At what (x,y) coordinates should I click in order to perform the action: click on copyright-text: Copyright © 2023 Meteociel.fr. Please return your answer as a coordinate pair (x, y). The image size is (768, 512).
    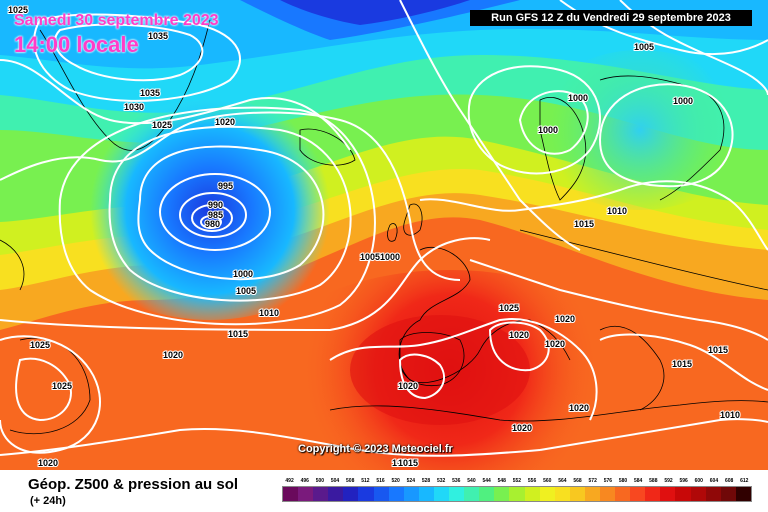
    Looking at the image, I should click on (375, 449).